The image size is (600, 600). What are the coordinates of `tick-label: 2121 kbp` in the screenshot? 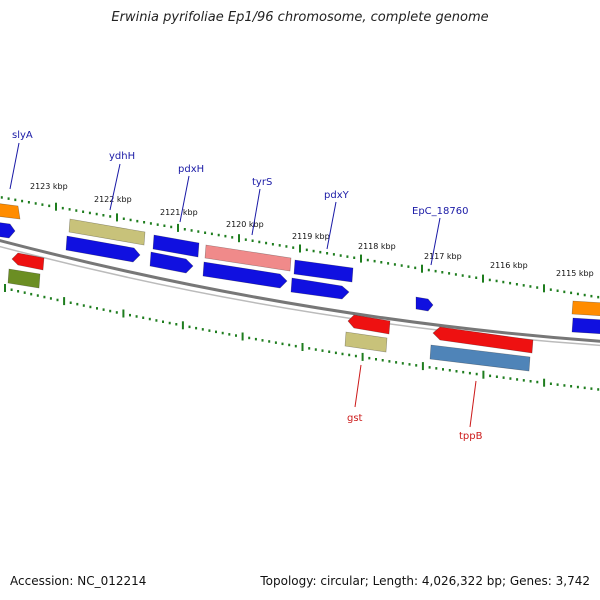 It's located at (179, 212).